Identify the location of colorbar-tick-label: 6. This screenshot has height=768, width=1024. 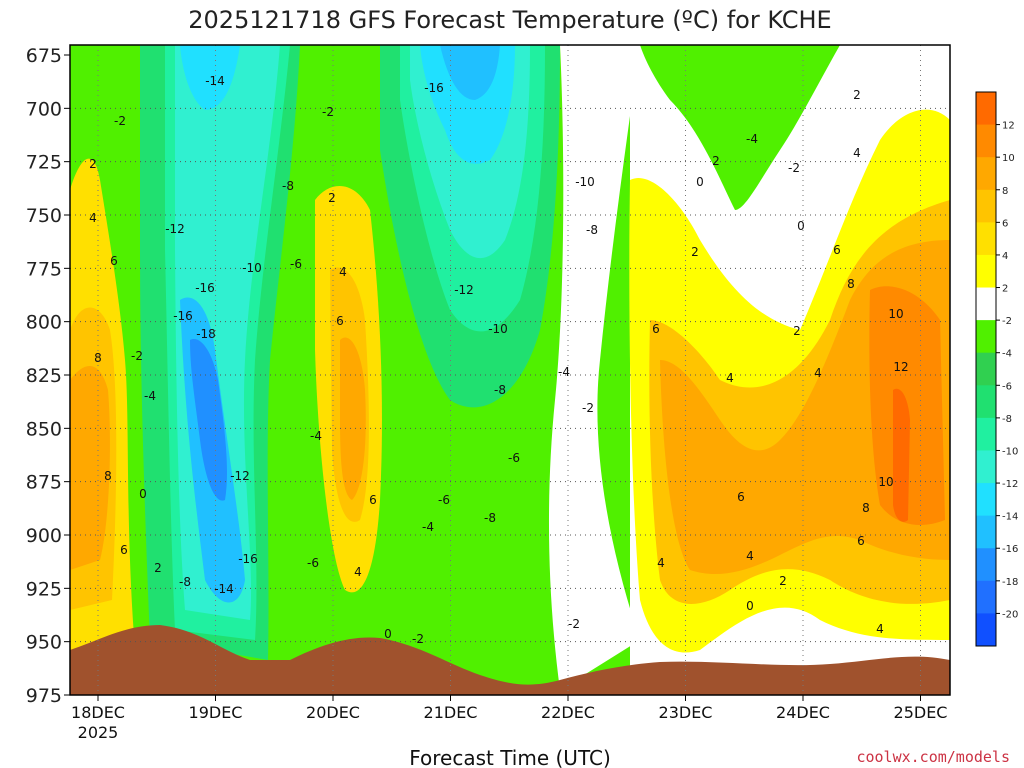
(1005, 223).